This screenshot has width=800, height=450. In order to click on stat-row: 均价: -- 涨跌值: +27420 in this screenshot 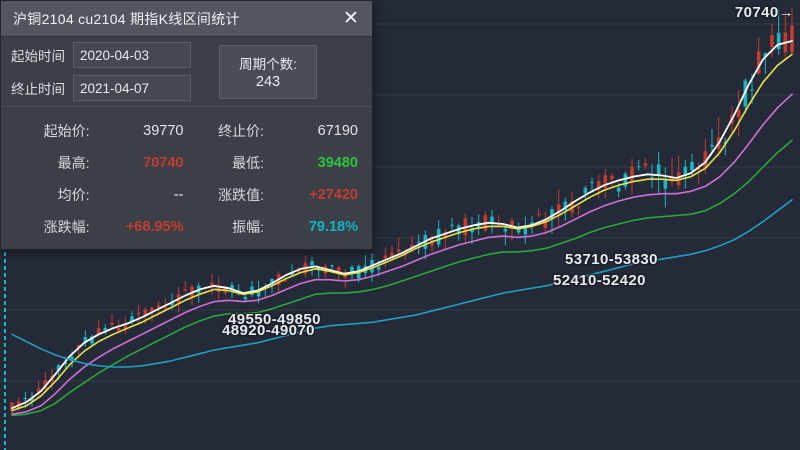, I will do `click(183, 195)`.